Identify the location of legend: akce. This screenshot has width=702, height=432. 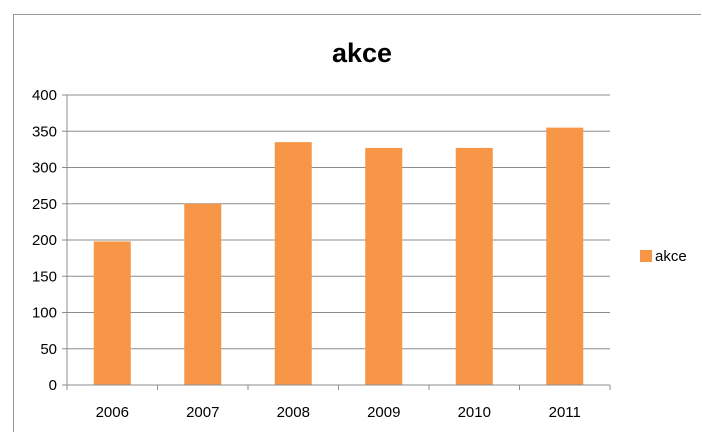
(663, 256).